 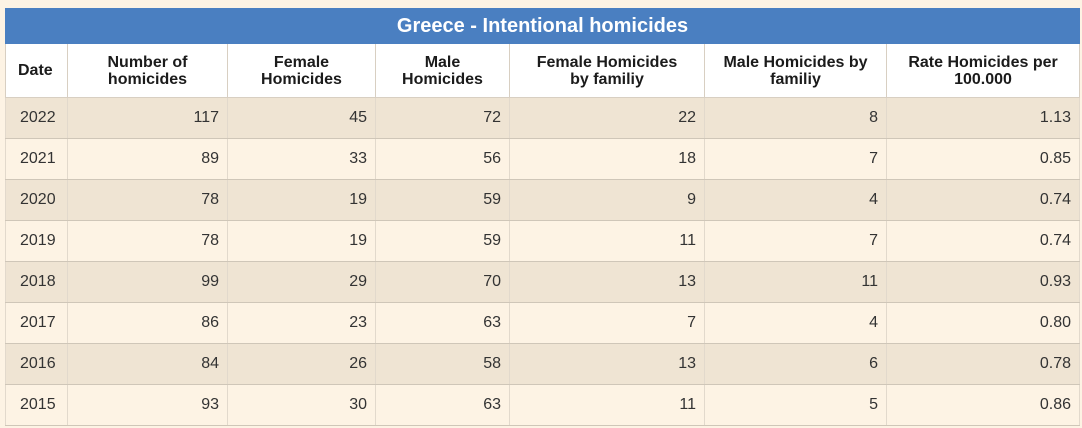 What do you see at coordinates (795, 79) in the screenshot?
I see `column-header-text: familiy` at bounding box center [795, 79].